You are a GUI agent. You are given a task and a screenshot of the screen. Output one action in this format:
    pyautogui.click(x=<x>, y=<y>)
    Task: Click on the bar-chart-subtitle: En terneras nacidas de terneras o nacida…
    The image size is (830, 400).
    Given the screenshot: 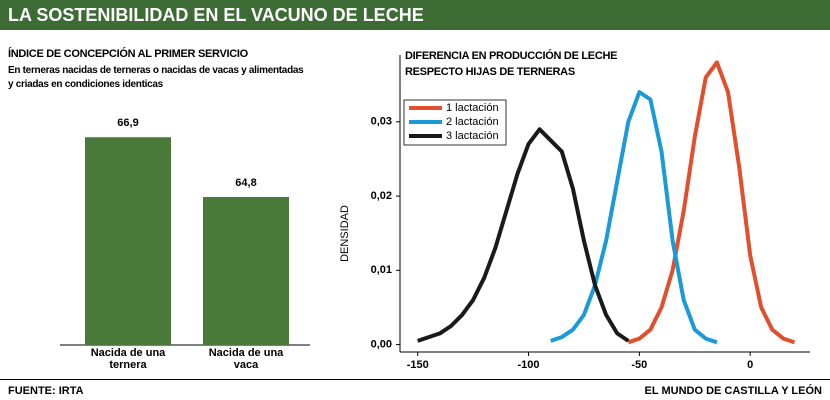 What is the action you would take?
    pyautogui.click(x=156, y=77)
    